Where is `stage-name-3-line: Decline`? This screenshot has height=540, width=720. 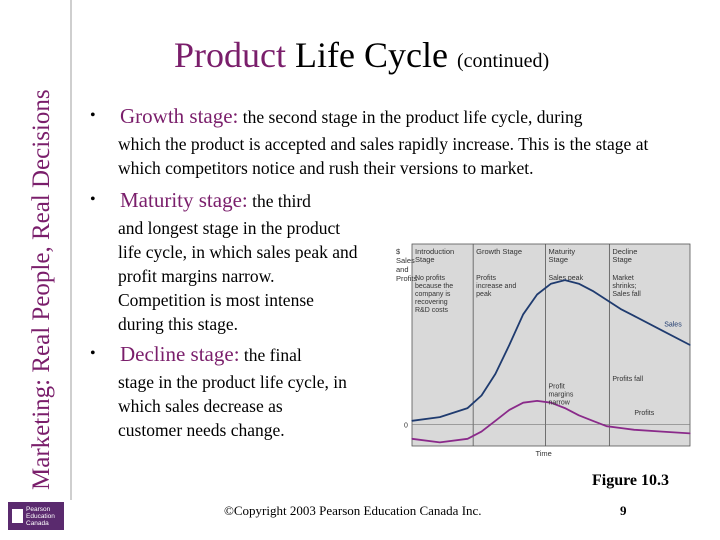
stage-name-3-line: Decline is located at coordinates (624, 251).